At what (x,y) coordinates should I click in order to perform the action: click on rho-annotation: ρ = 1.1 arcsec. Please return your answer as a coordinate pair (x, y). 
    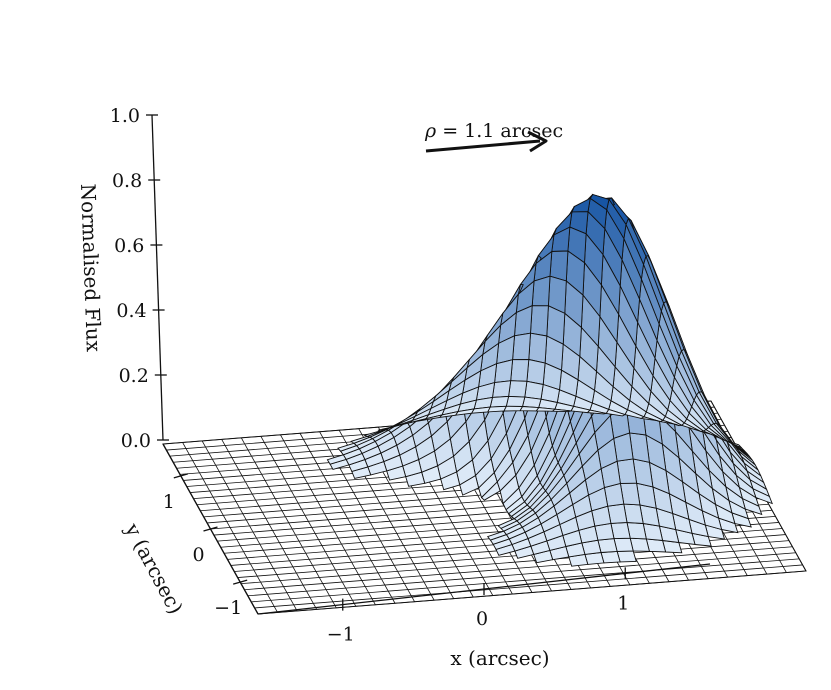
    Looking at the image, I should click on (493, 136).